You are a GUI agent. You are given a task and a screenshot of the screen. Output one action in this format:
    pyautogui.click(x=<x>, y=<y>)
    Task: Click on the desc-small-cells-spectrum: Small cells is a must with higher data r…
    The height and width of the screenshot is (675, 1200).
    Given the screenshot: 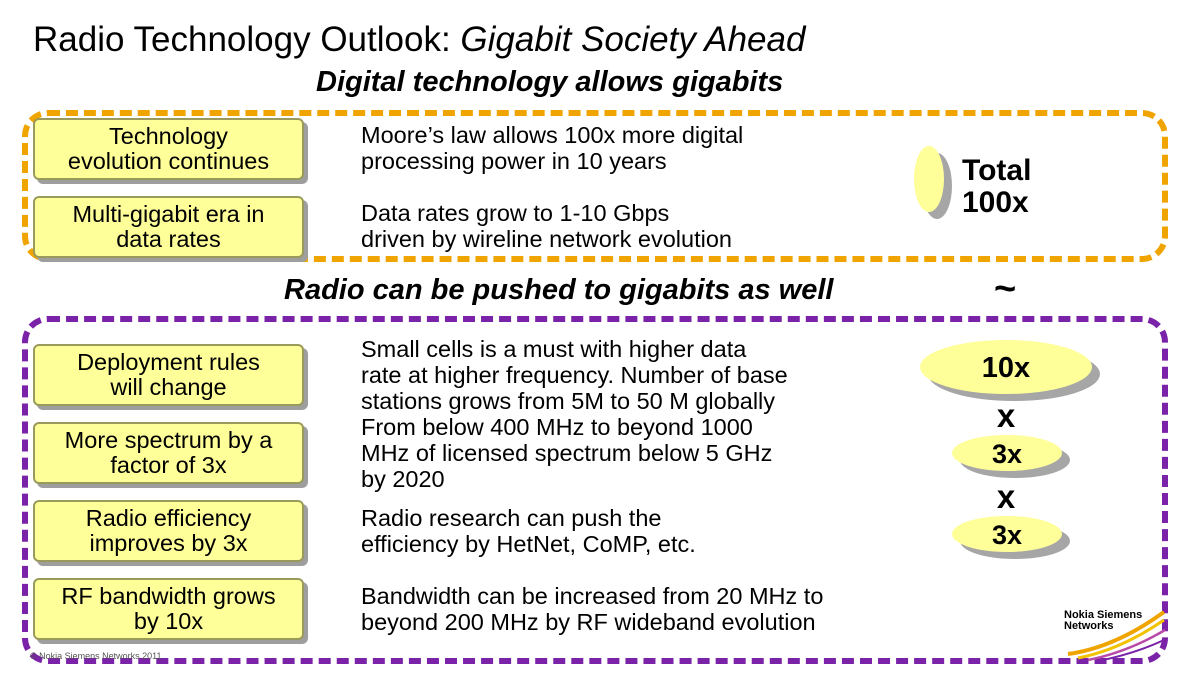 What is the action you would take?
    pyautogui.click(x=574, y=414)
    